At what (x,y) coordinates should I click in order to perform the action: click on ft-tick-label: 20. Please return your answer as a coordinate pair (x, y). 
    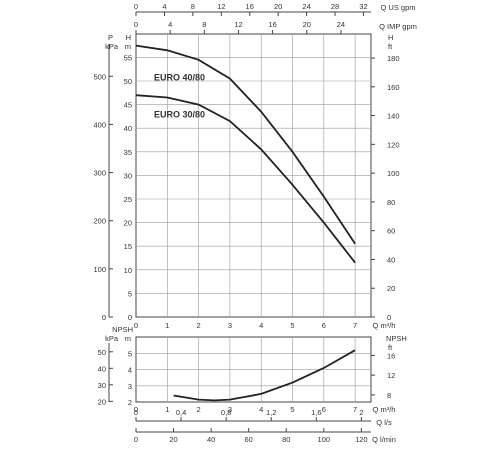
    Looking at the image, I should click on (391, 288).